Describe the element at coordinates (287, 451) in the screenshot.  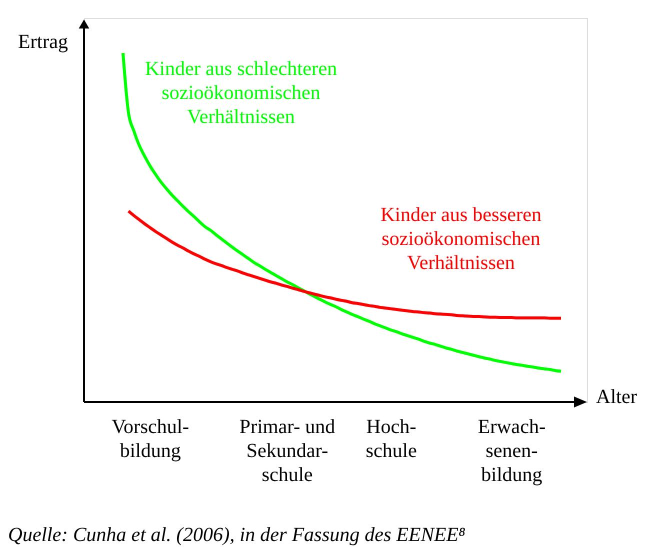
I see `x-tick-label: Primar- und Sekundar- schule` at that location.